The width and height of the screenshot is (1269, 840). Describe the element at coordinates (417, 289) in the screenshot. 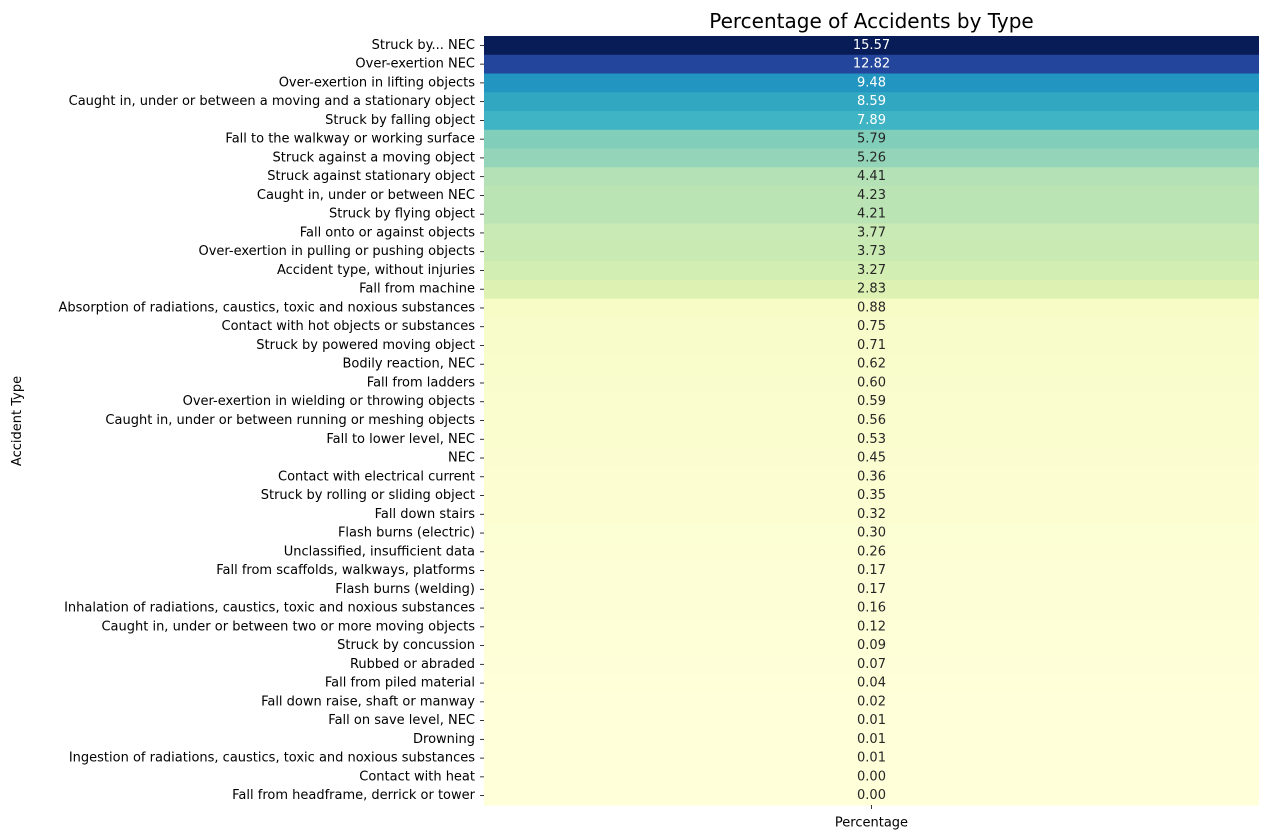

I see `y-tick-label: Fall from machine` at that location.